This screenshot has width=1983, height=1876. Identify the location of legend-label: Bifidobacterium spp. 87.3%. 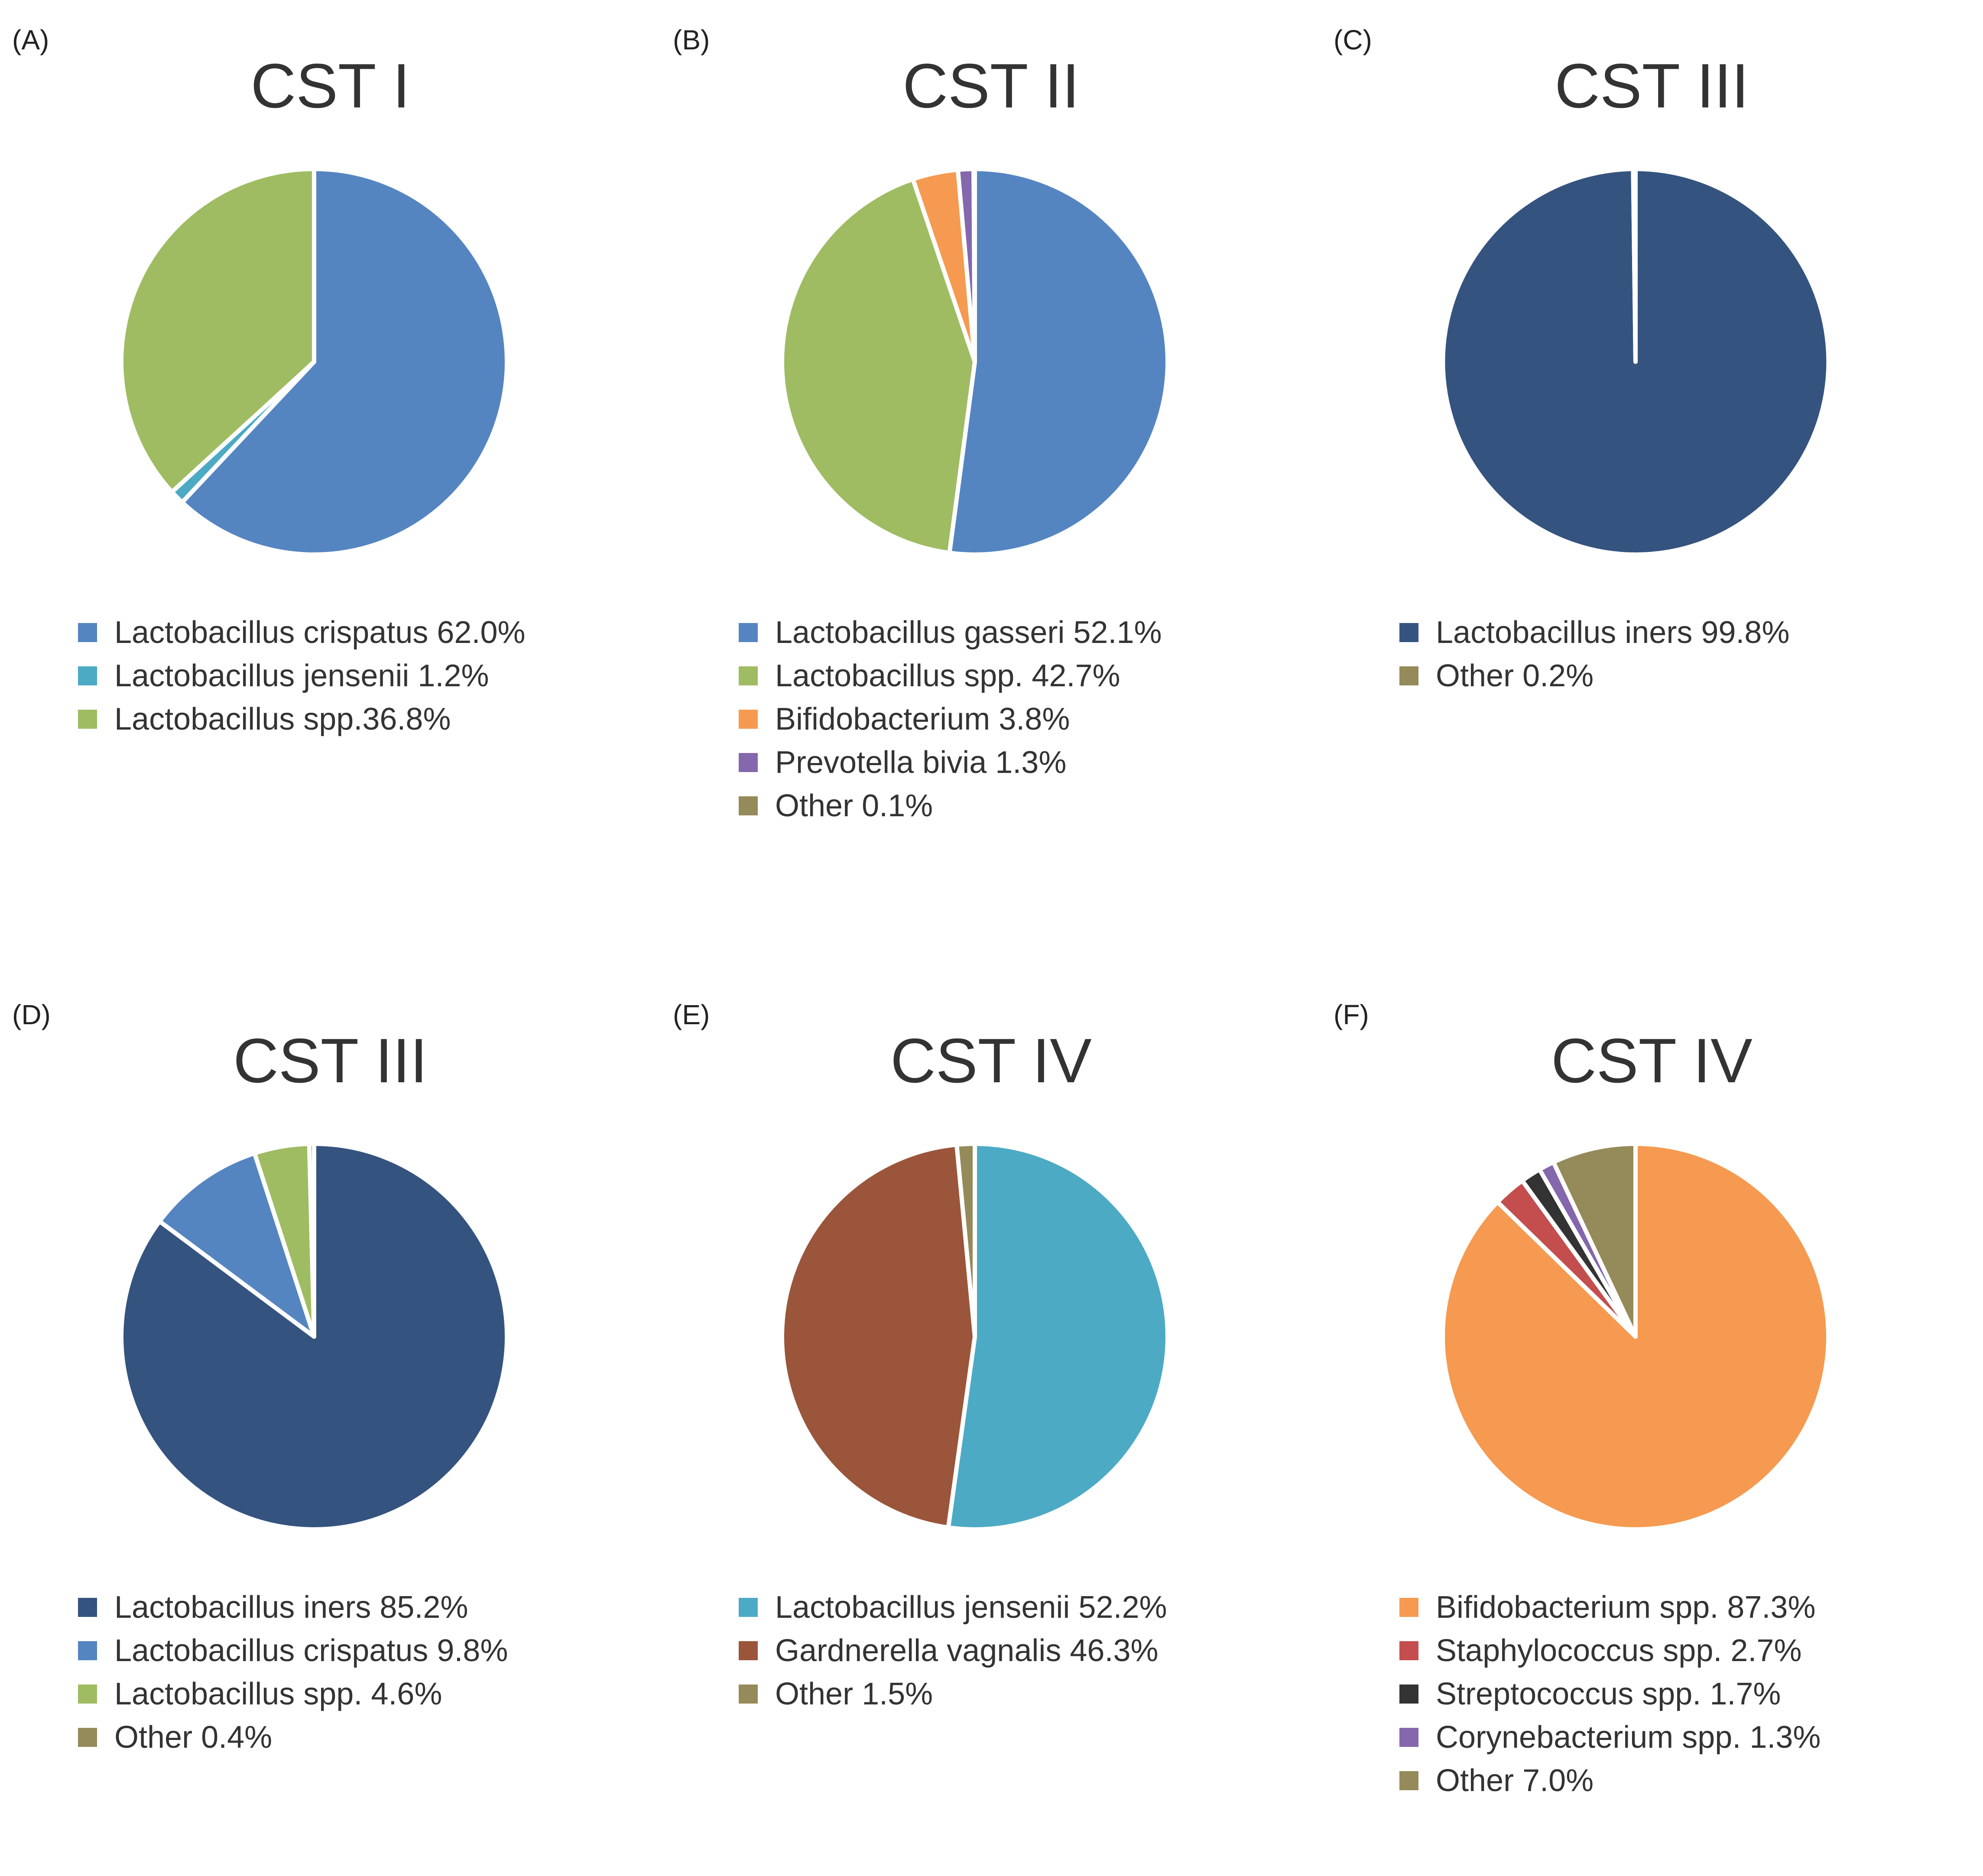
(1626, 1607).